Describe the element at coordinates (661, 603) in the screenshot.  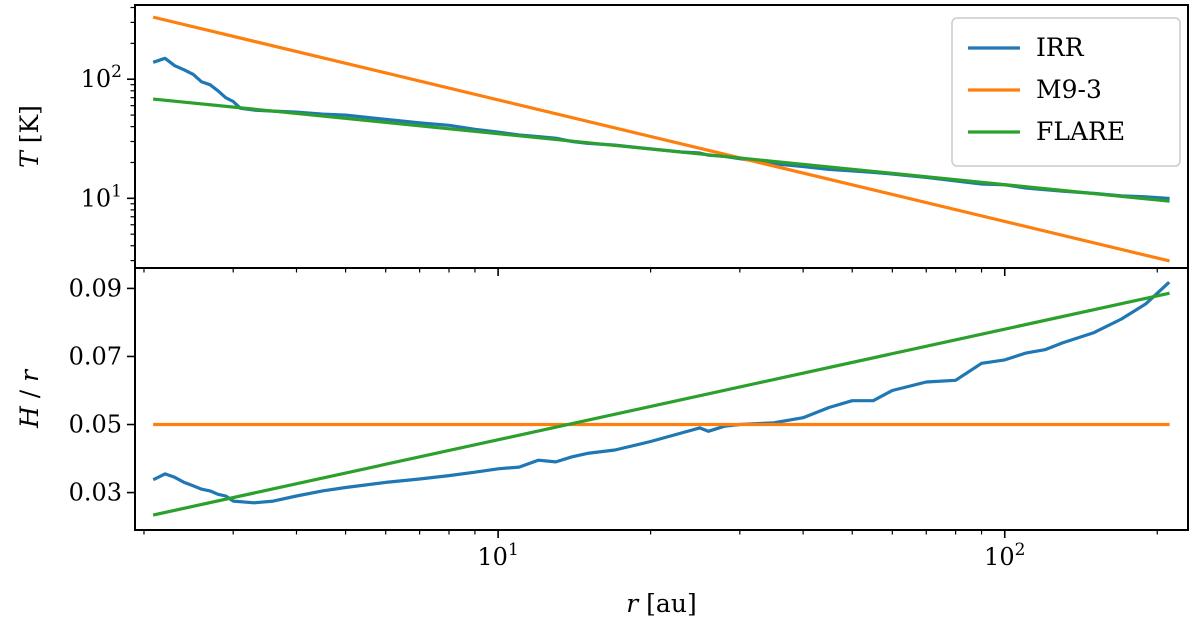
I see `bottom-x-axis-label: r [au]` at that location.